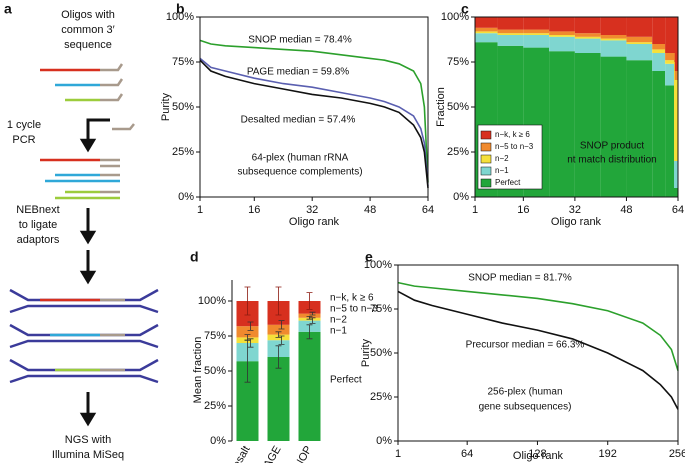 The height and width of the screenshot is (463, 685). What do you see at coordinates (88, 455) in the screenshot?
I see `diagram-text: Illumina MiSeq` at bounding box center [88, 455].